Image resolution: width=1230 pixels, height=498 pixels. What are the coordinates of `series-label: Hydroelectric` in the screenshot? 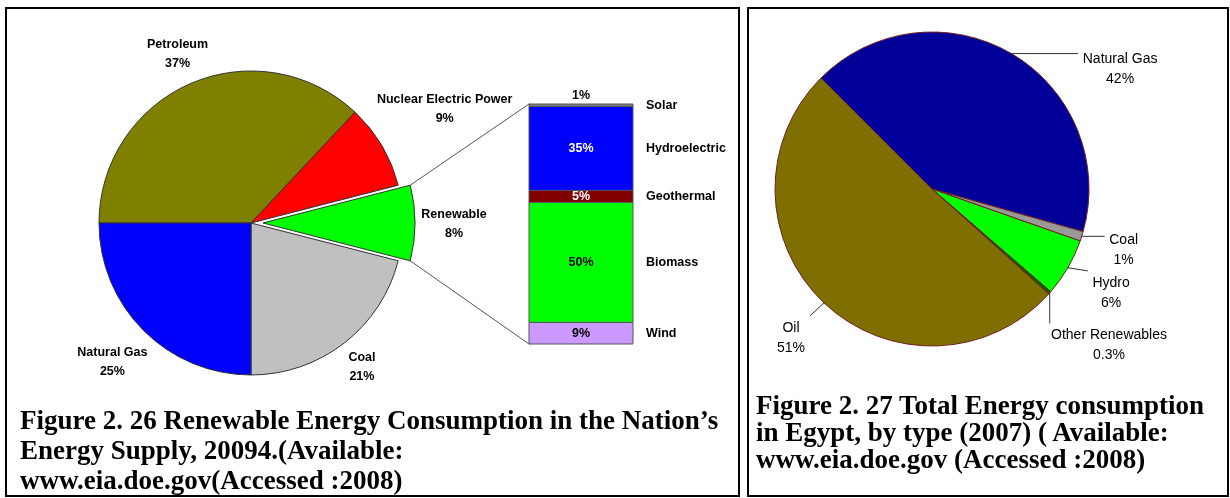 It's located at (686, 148).